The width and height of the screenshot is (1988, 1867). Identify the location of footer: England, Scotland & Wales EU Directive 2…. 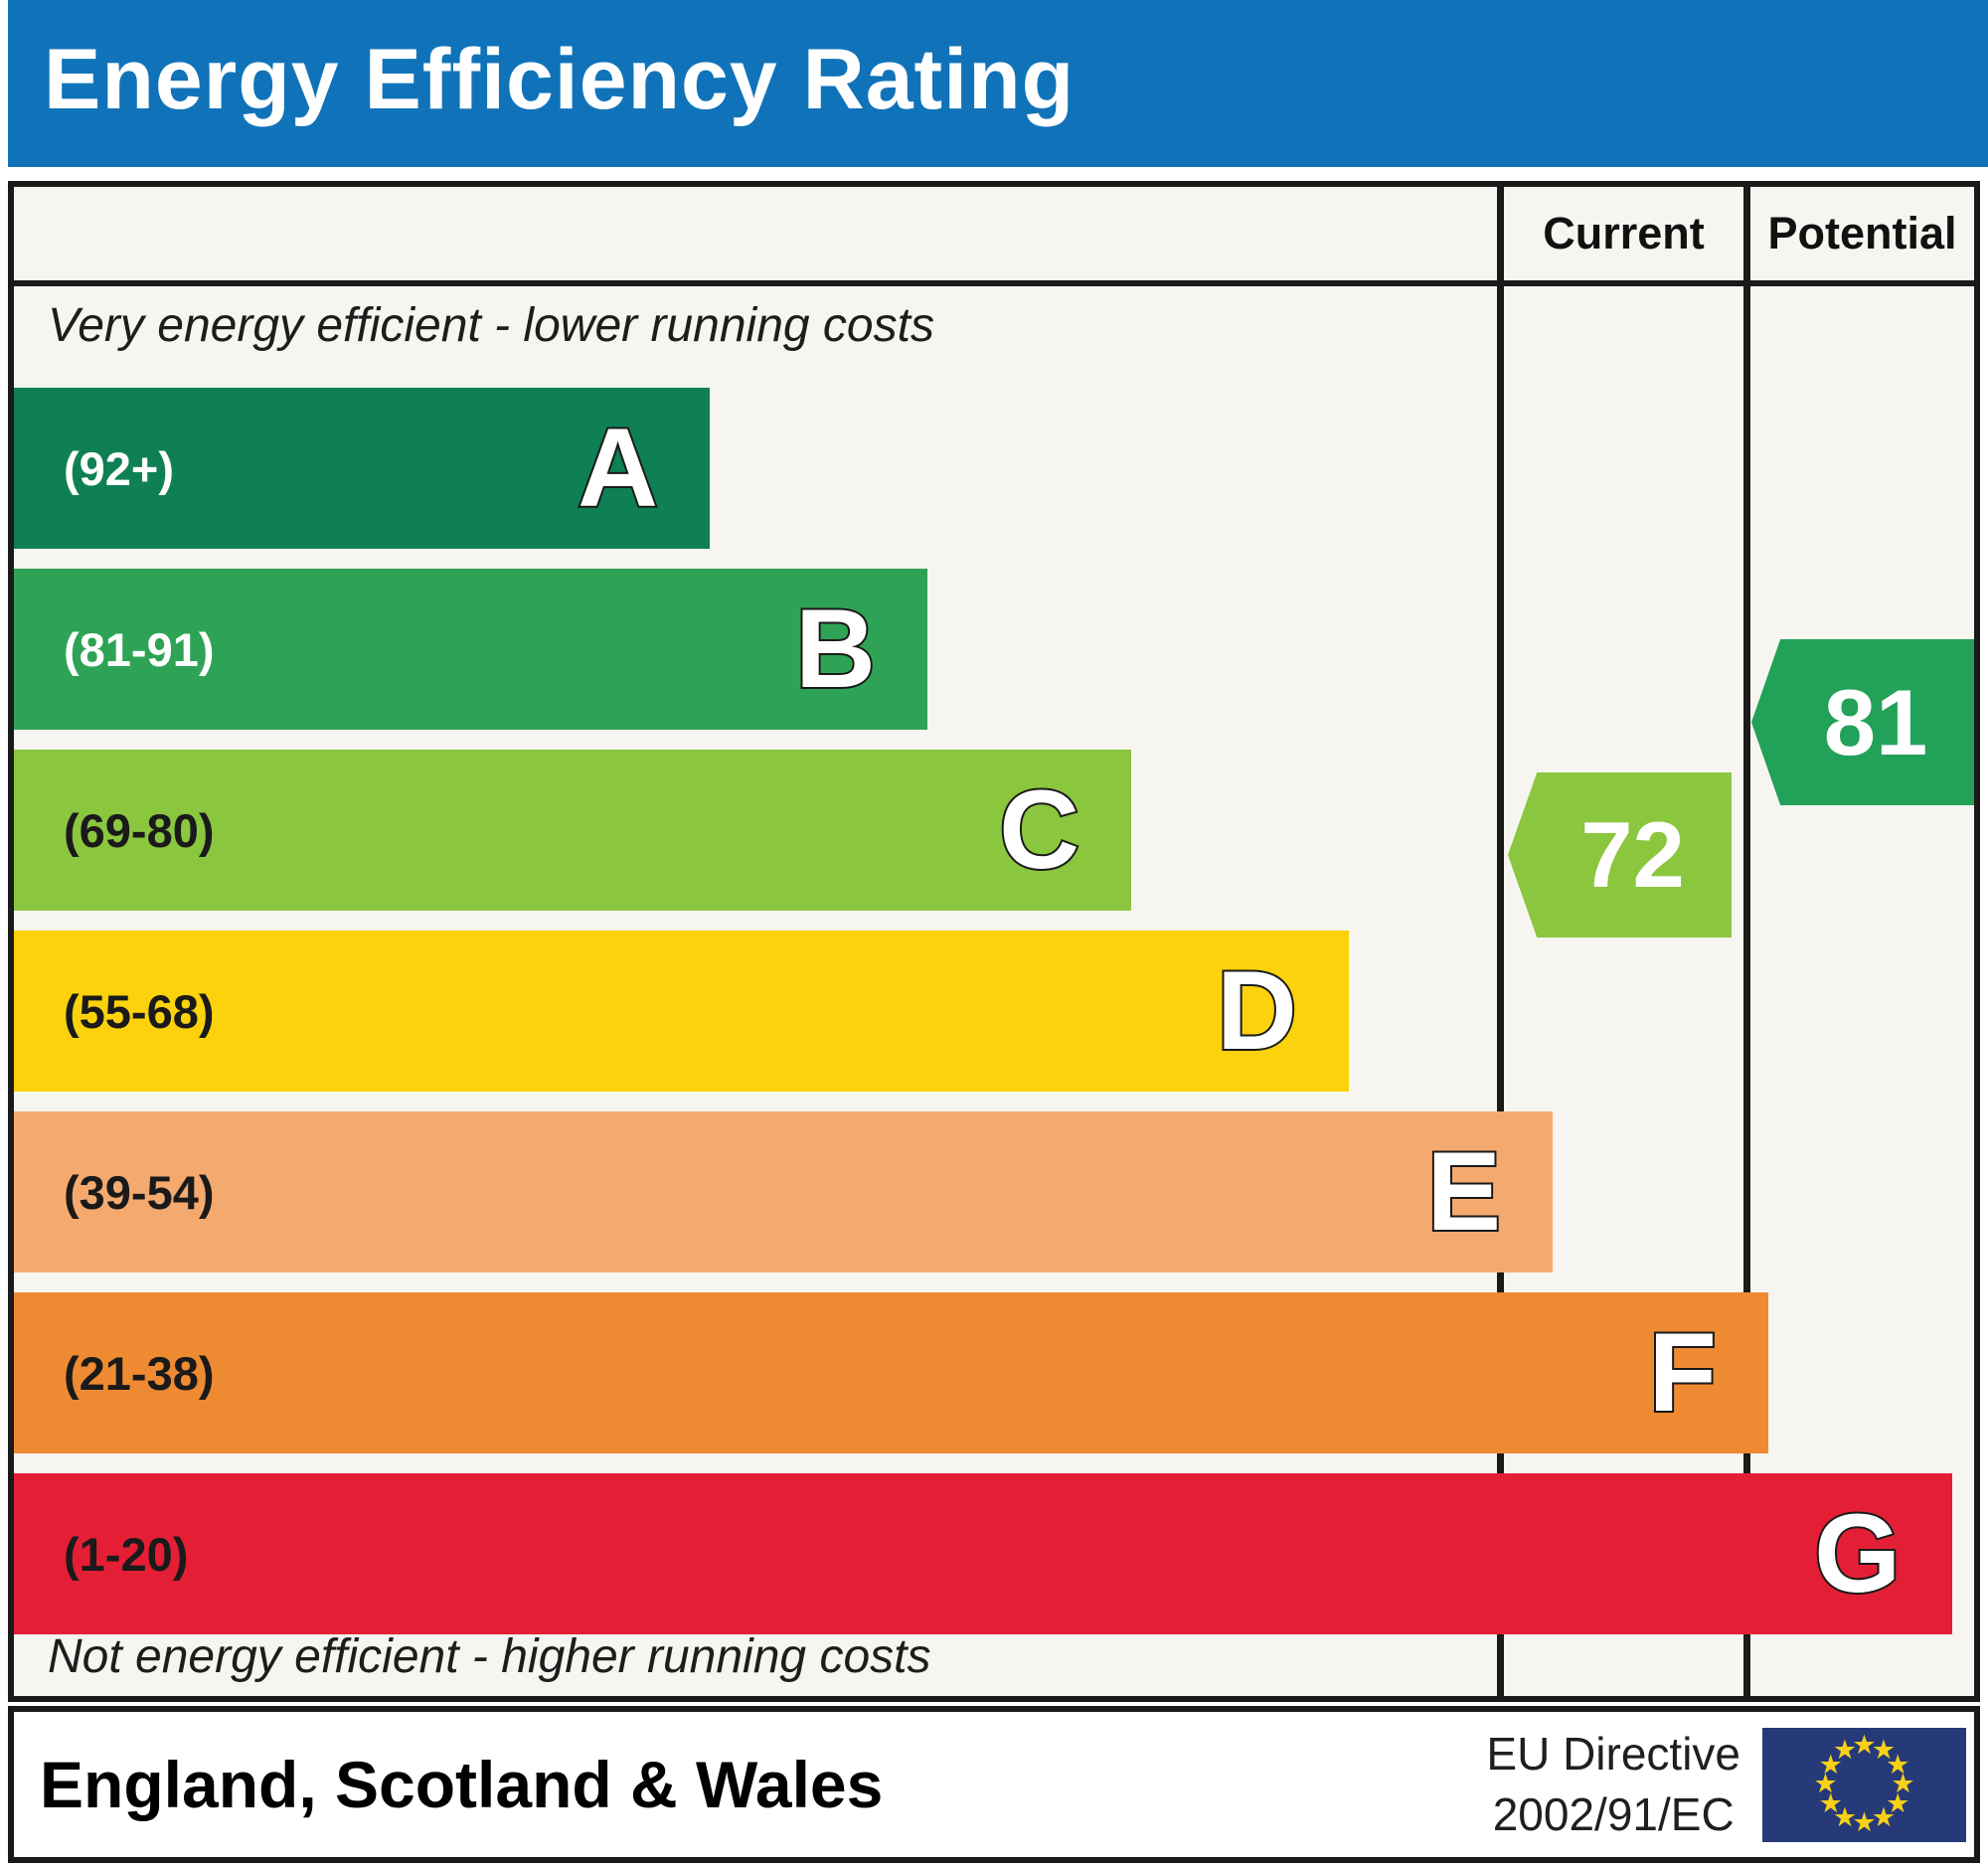
(994, 1784).